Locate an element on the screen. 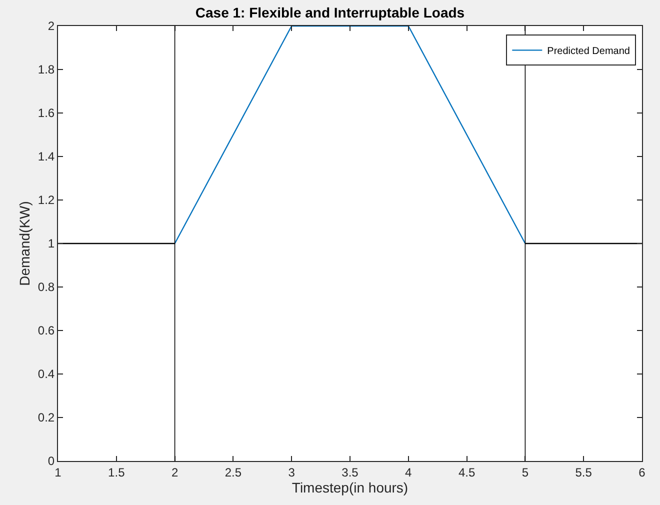 The height and width of the screenshot is (505, 660). x-tick-label: 2.5 is located at coordinates (233, 472).